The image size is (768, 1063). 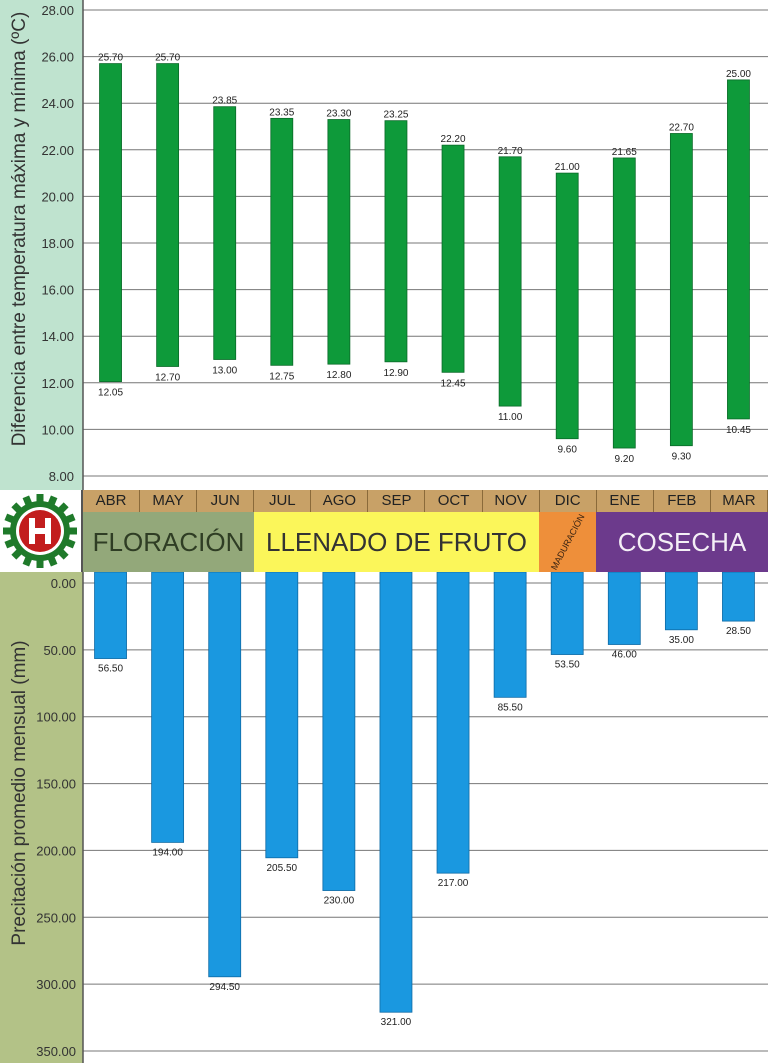 I want to click on phase-cosecha: COSECHA, so click(x=682, y=542).